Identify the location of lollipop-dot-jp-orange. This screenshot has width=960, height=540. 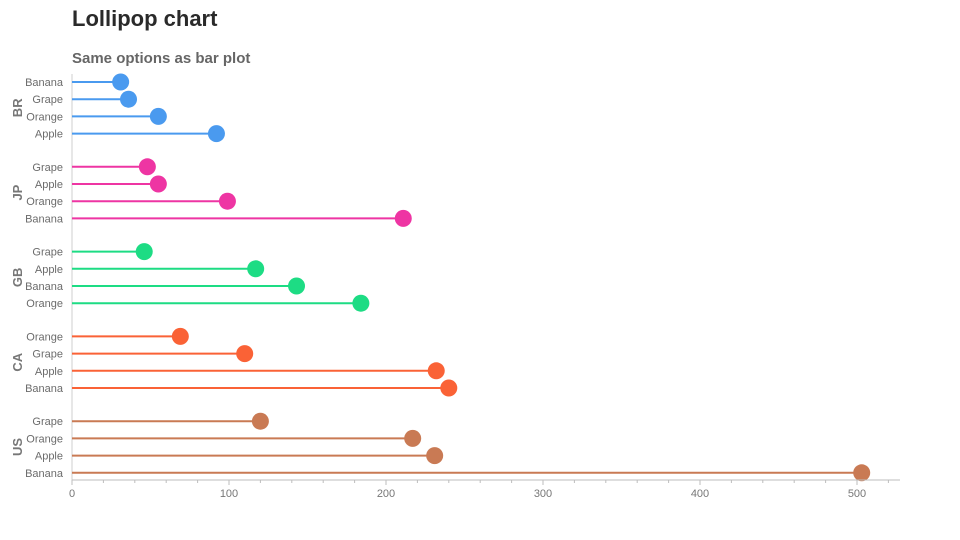
(227, 201).